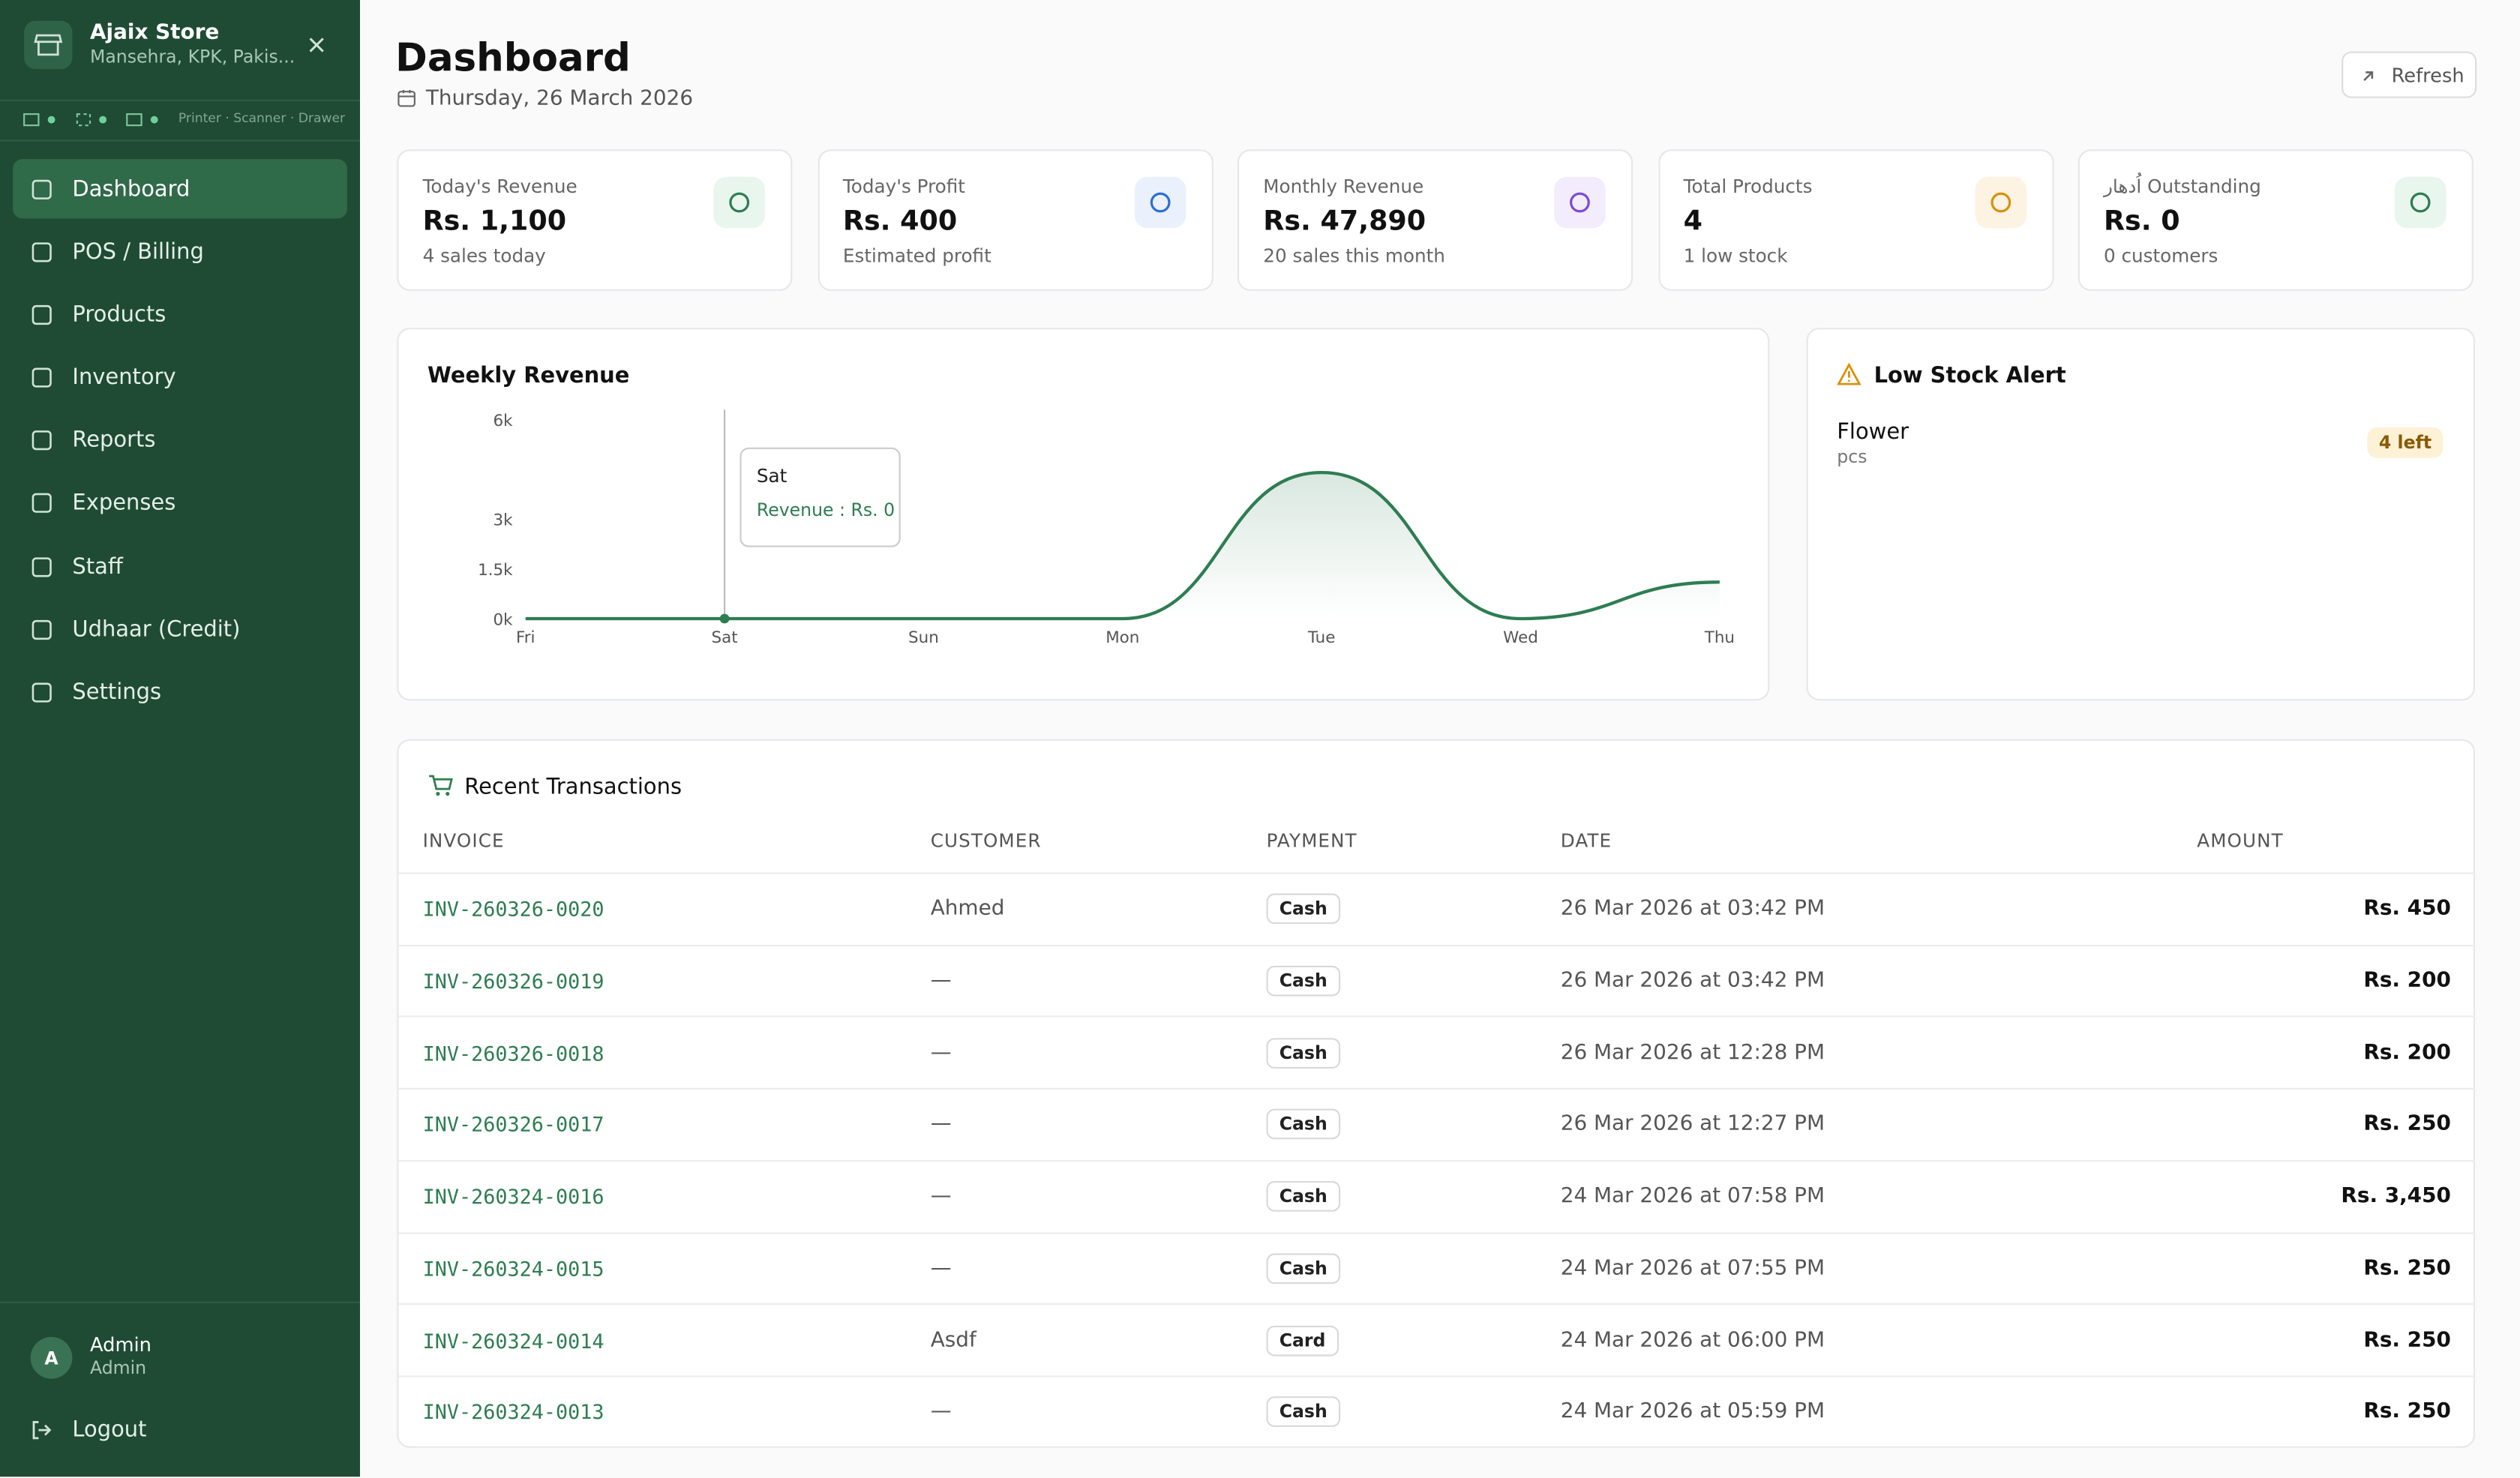 This screenshot has width=2520, height=1478. Describe the element at coordinates (180, 503) in the screenshot. I see `nav-item: Expenses` at that location.